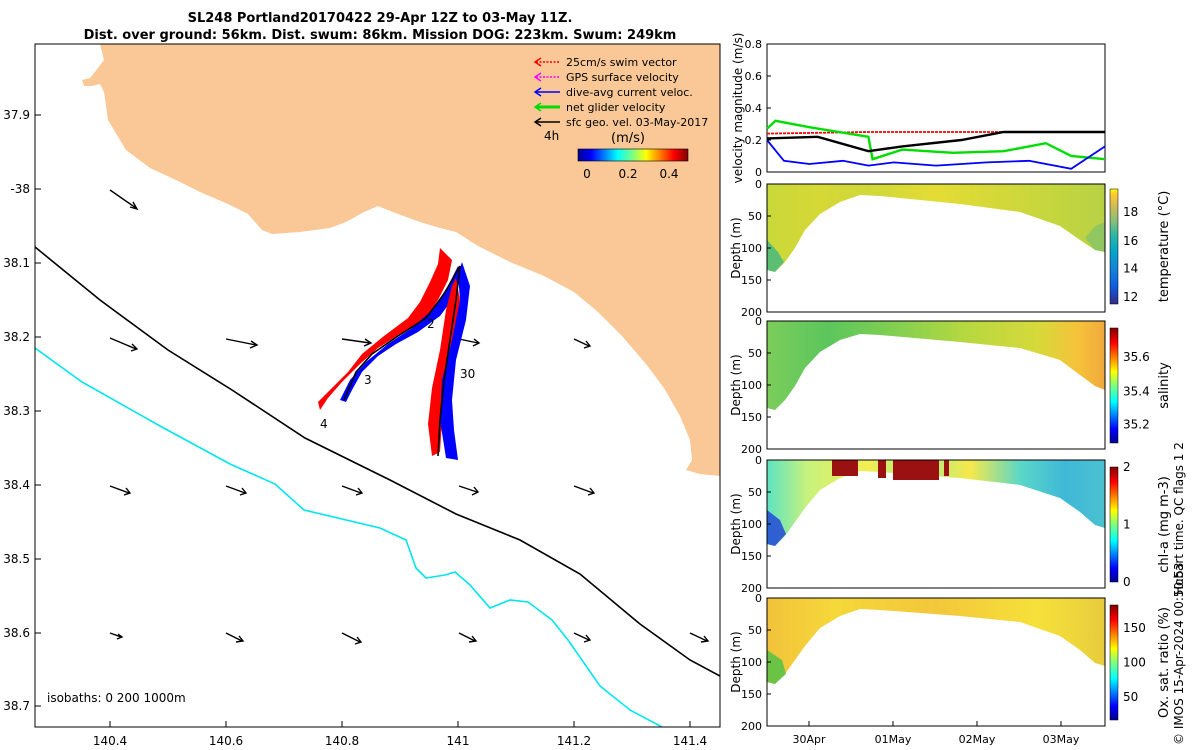 The image size is (1200, 750). Describe the element at coordinates (16, 485) in the screenshot. I see `map-y-tick-label: 38.4` at that location.